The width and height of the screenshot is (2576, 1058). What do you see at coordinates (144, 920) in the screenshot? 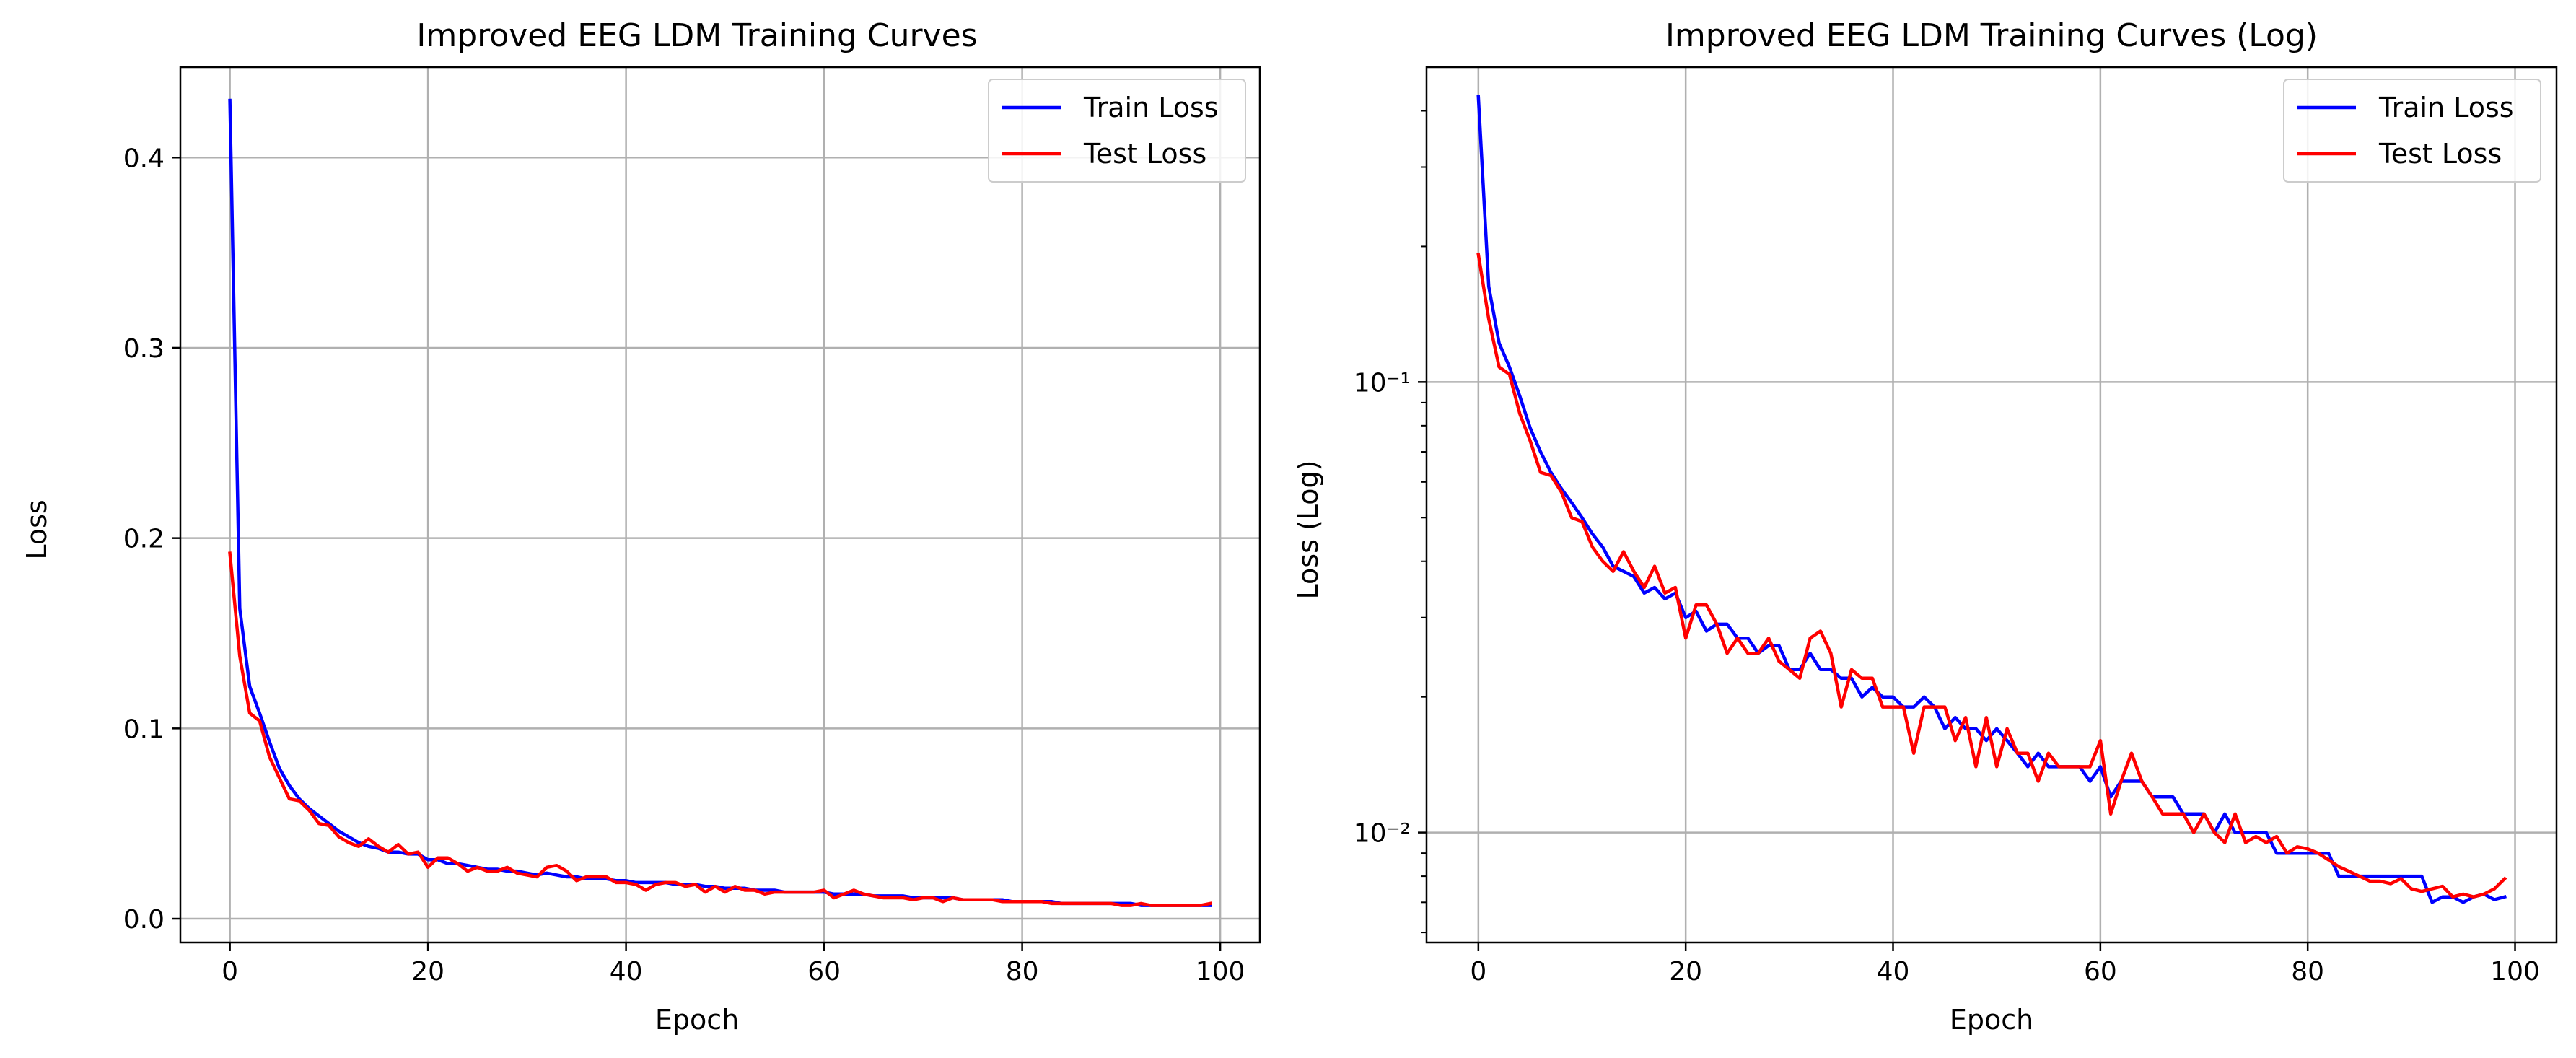
I see `y-tick-label: 0.0` at bounding box center [144, 920].